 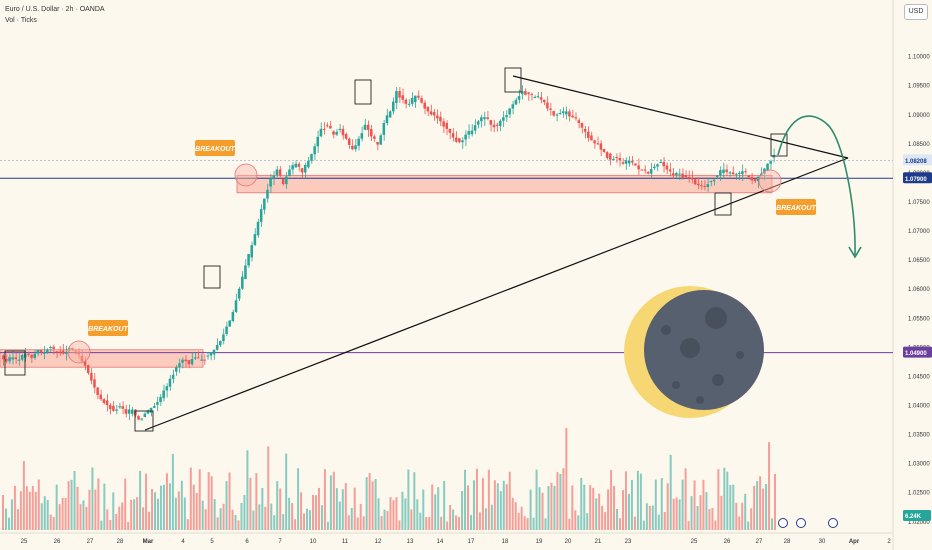 I want to click on y-tick-label: 1.06500, so click(x=919, y=261).